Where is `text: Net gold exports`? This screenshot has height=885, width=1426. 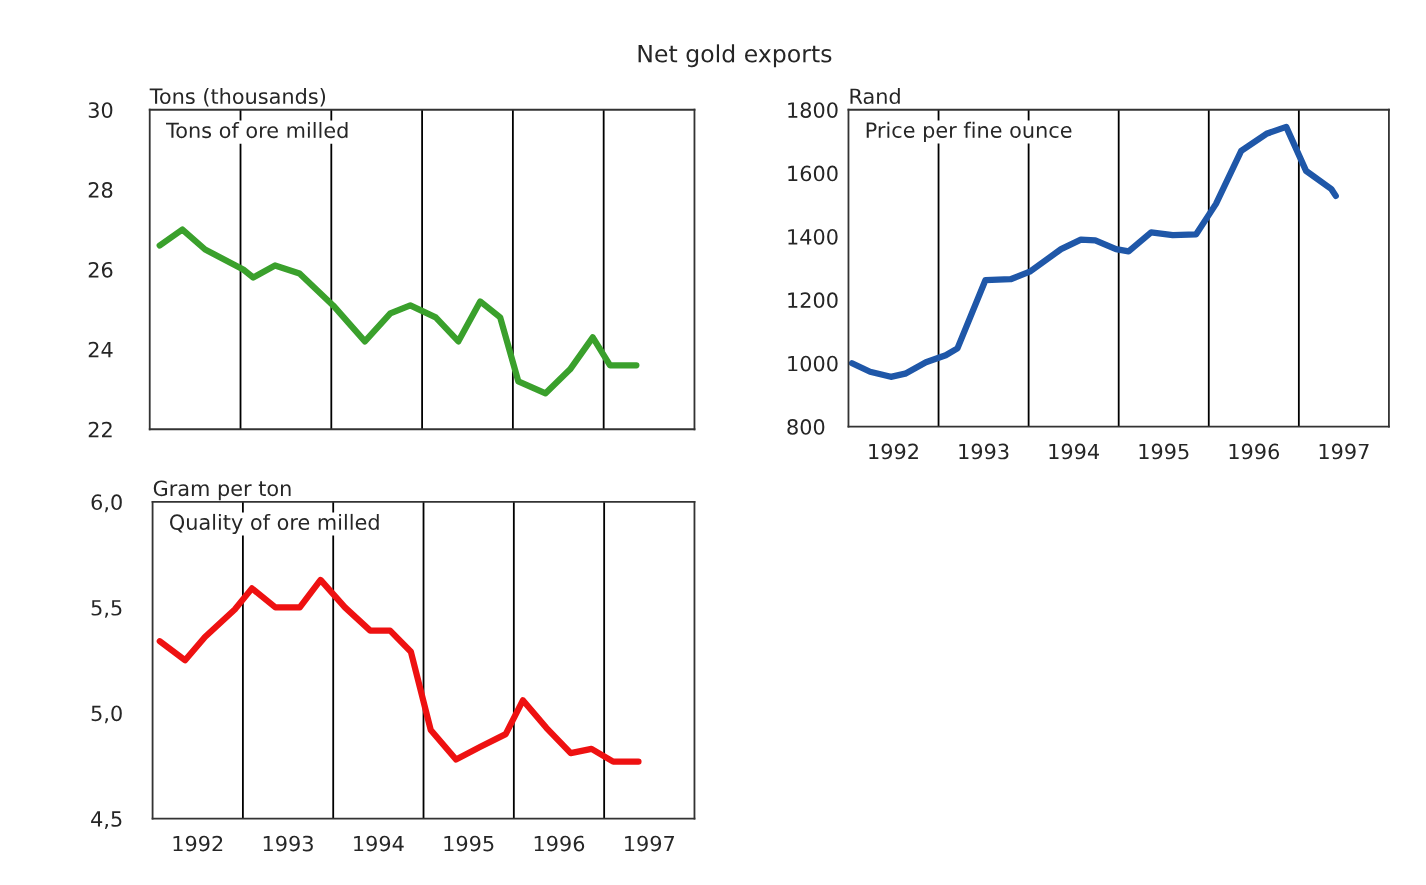
text: Net gold exports is located at coordinates (735, 56).